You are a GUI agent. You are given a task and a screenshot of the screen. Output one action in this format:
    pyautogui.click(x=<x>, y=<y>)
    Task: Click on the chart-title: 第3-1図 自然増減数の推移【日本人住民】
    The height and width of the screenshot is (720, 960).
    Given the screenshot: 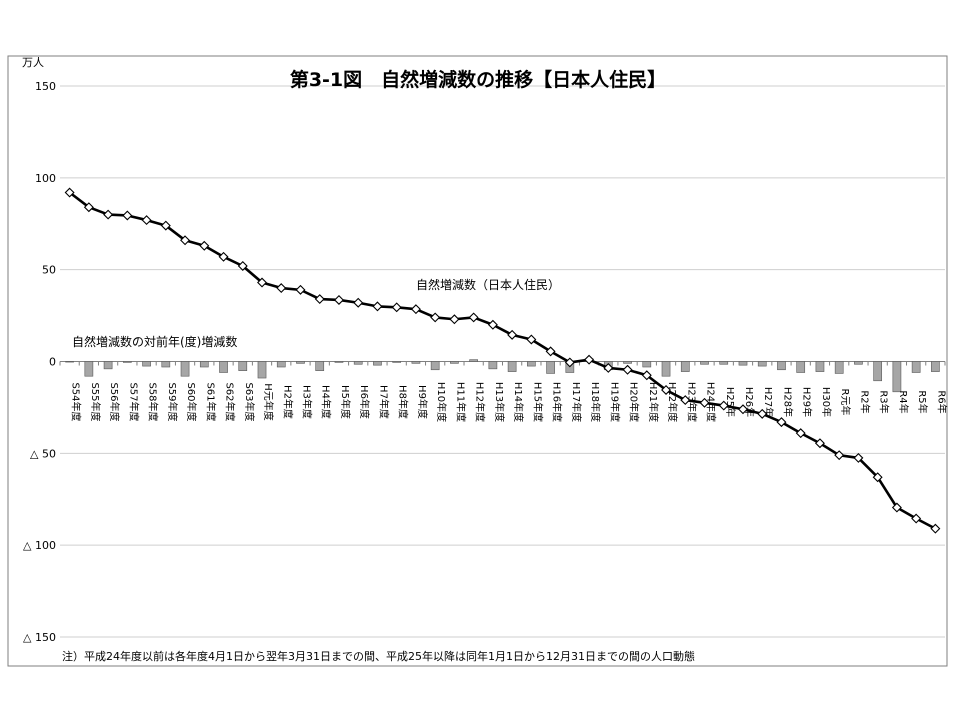 What is the action you would take?
    pyautogui.click(x=478, y=79)
    